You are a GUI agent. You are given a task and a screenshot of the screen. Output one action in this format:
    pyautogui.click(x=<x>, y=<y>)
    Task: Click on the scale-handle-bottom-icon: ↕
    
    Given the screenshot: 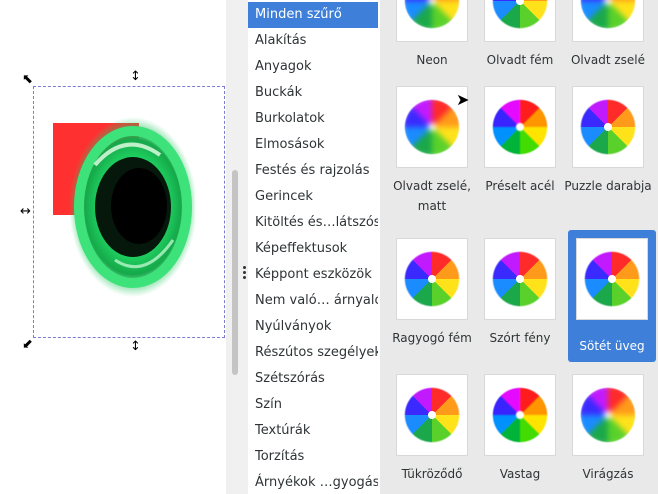 What is the action you would take?
    pyautogui.click(x=135, y=346)
    